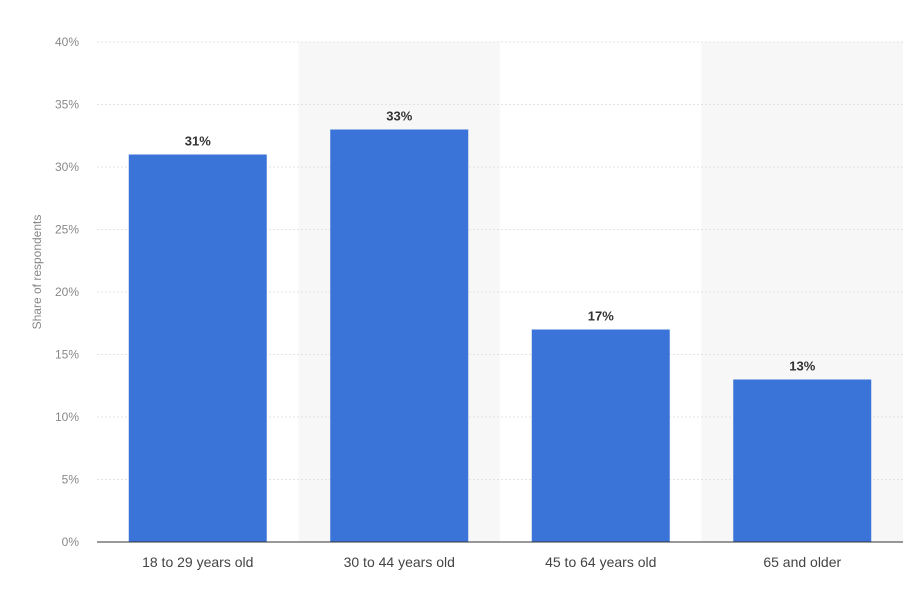 The width and height of the screenshot is (920, 600). I want to click on bar-value-label: 13%, so click(802, 366).